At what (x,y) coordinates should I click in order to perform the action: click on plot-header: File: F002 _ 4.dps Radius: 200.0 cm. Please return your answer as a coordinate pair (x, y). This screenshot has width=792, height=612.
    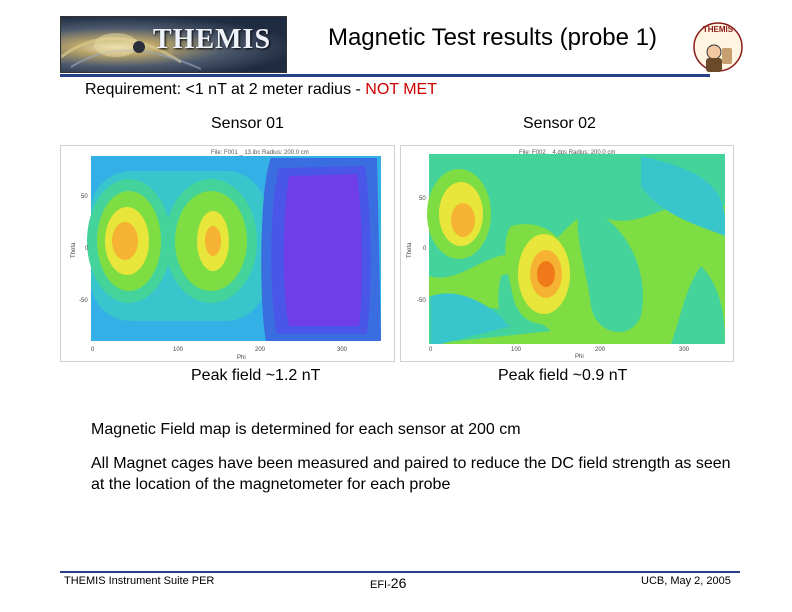
    Looking at the image, I should click on (567, 153).